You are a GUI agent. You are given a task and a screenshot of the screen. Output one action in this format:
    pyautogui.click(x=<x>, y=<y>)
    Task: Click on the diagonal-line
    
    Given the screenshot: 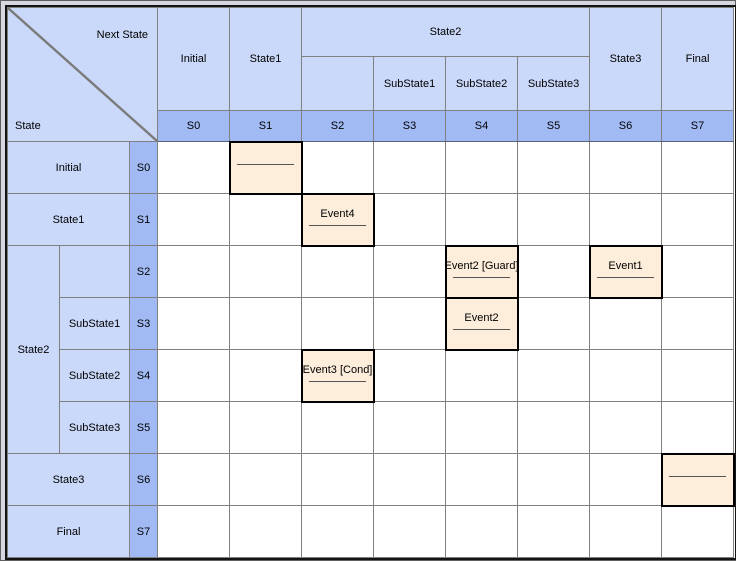 What is the action you would take?
    pyautogui.click(x=82, y=74)
    